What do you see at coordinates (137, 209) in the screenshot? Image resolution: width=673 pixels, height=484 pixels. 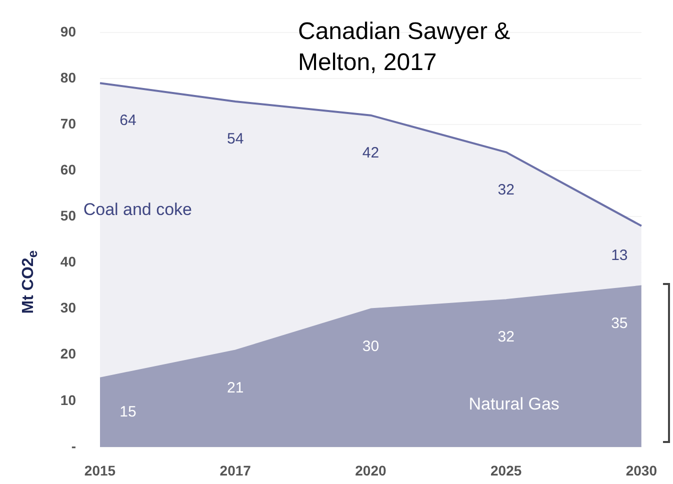 I see `series-label: Coal and coke` at bounding box center [137, 209].